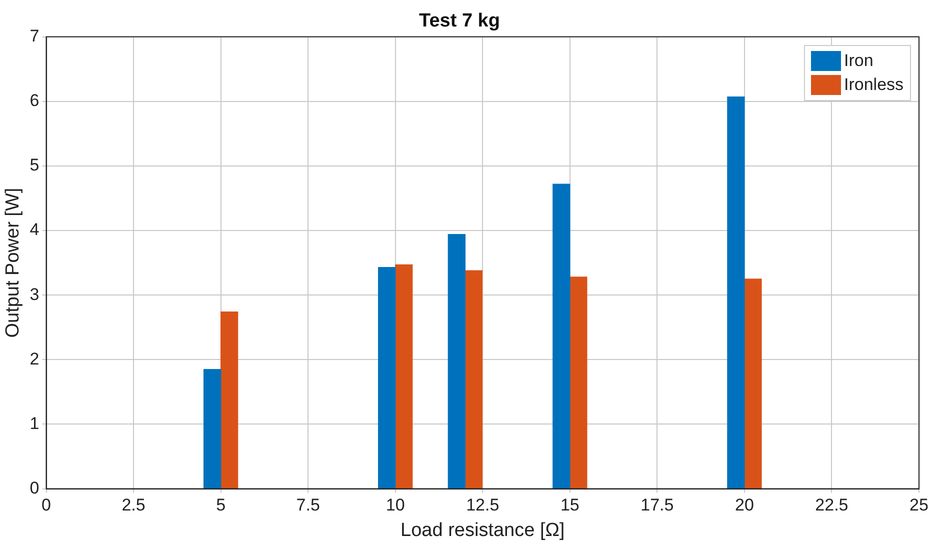  I want to click on x-tick-label: 25, so click(919, 505).